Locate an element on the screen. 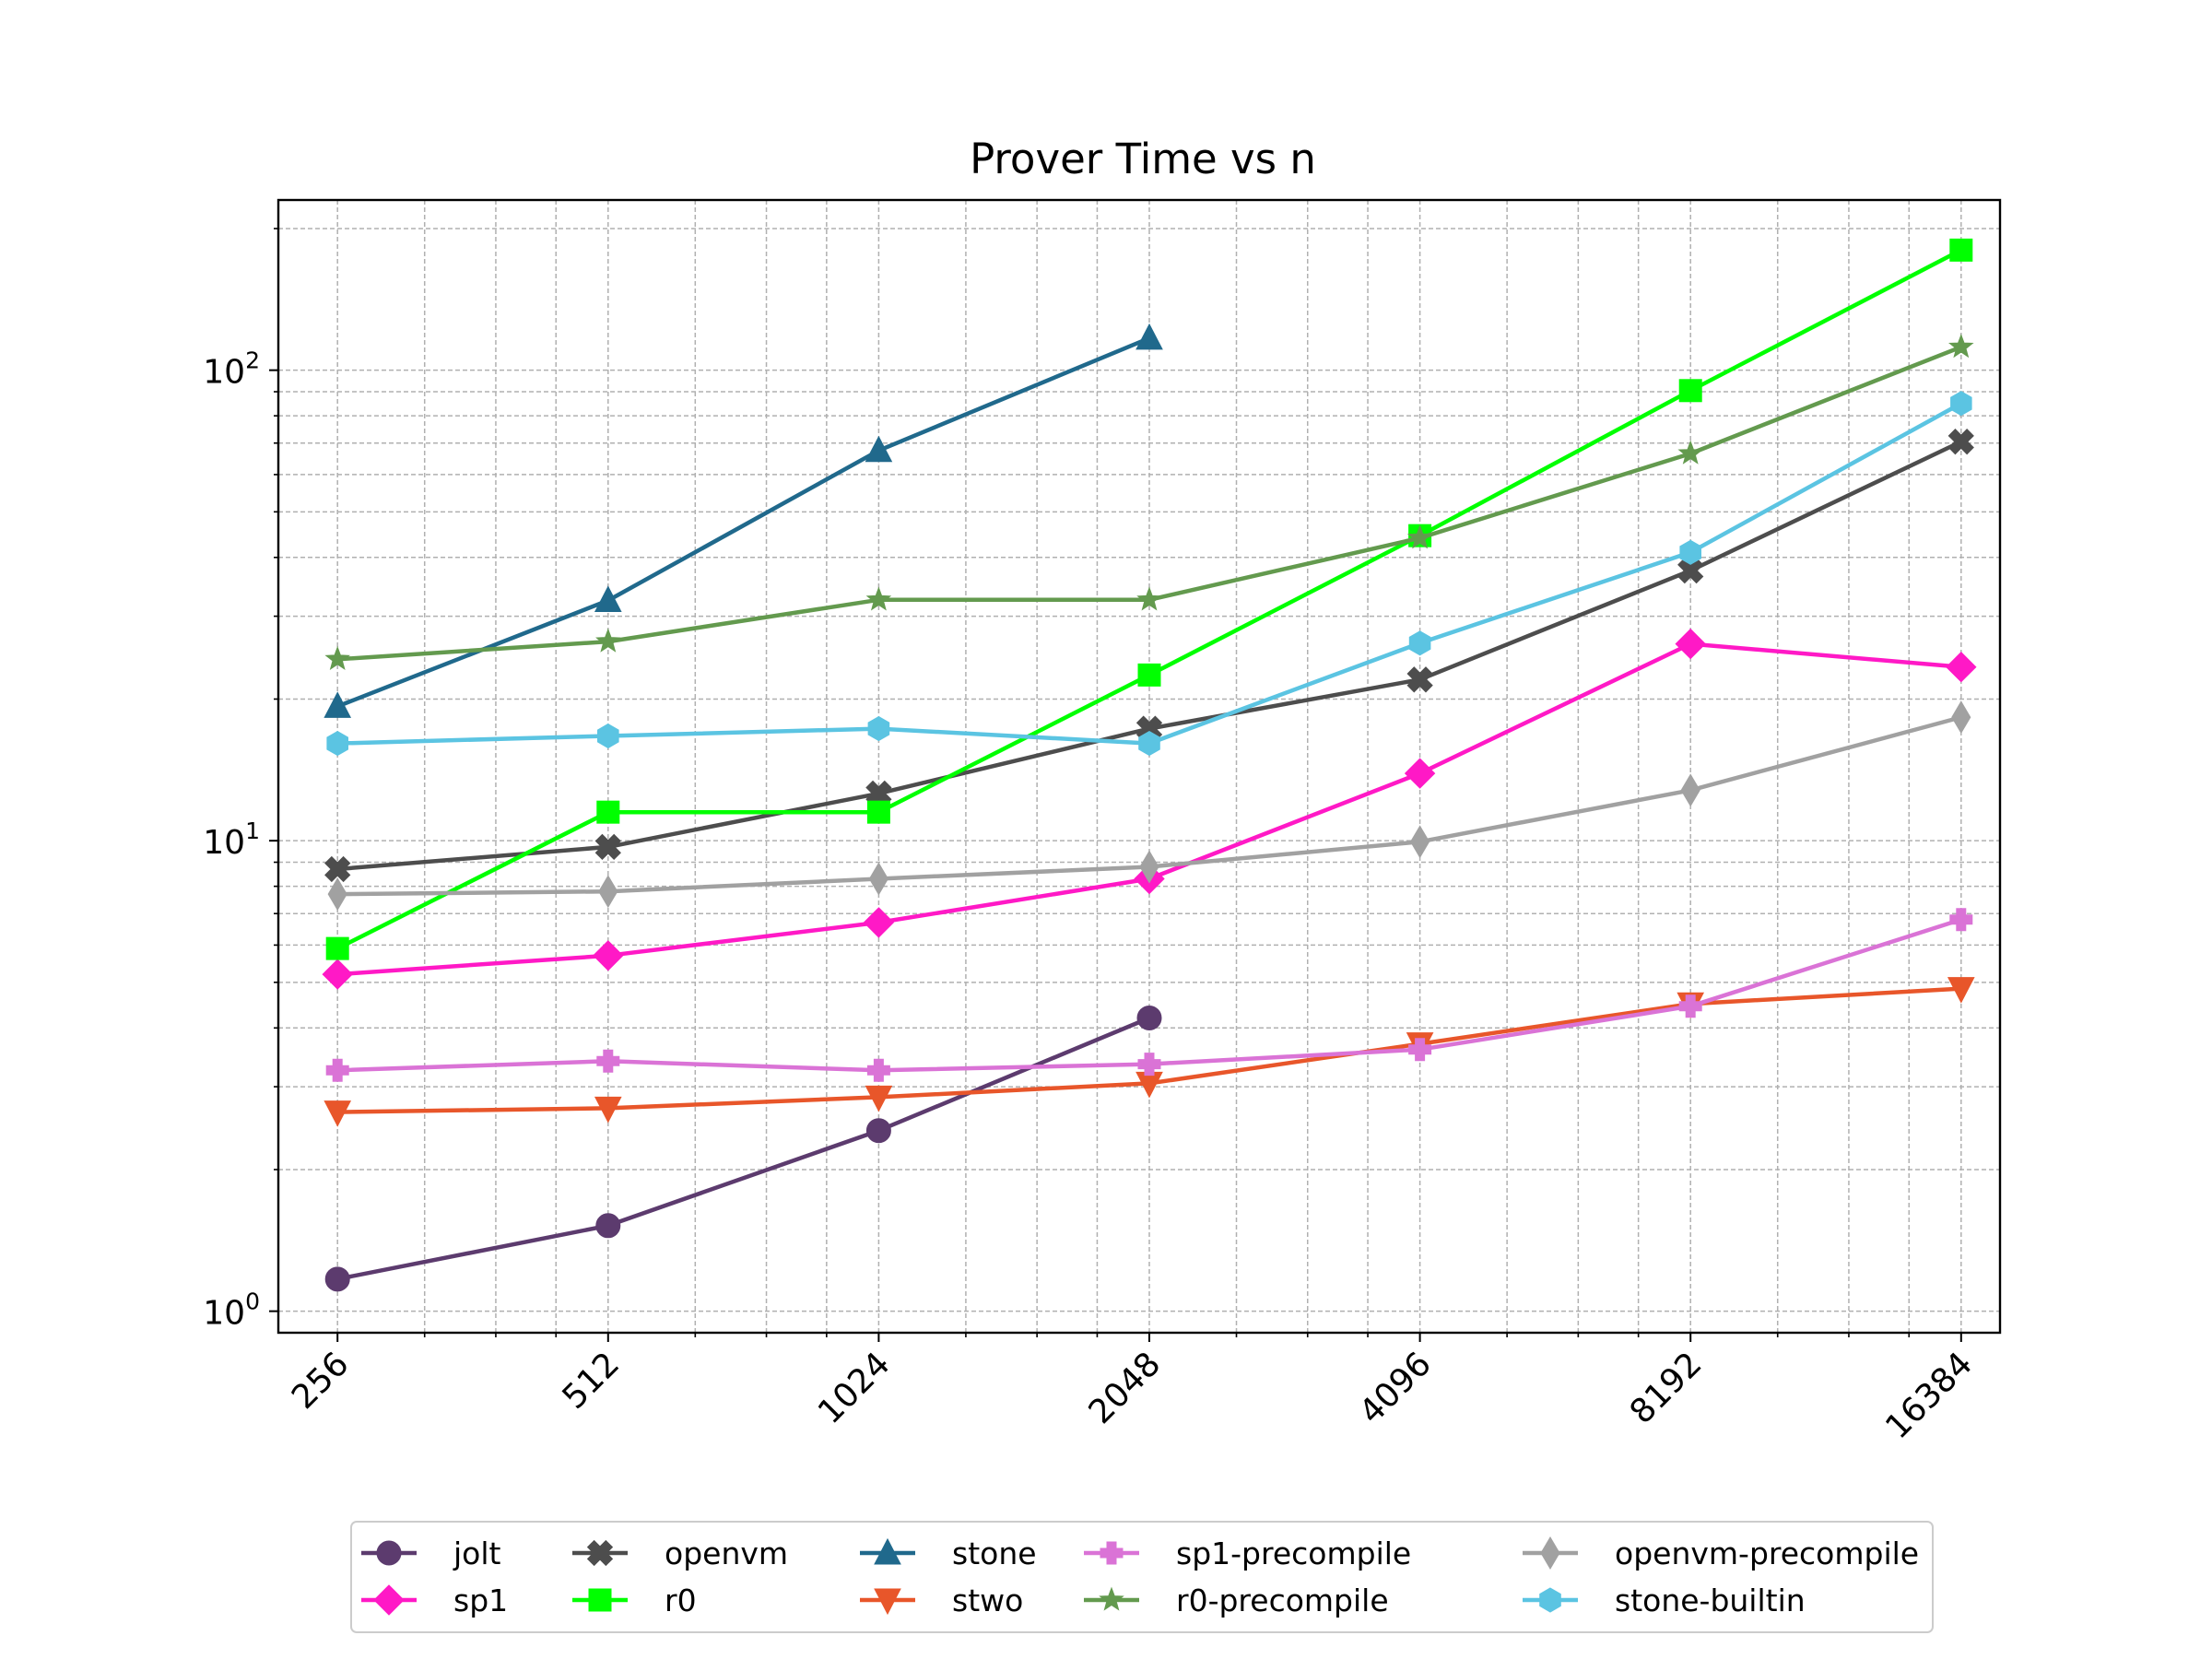  y-tick-label: 10¹ is located at coordinates (231, 840).